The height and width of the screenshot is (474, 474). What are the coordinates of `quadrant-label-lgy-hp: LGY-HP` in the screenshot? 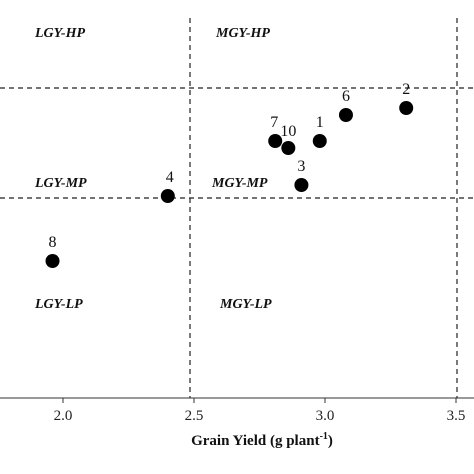 It's located at (59, 33).